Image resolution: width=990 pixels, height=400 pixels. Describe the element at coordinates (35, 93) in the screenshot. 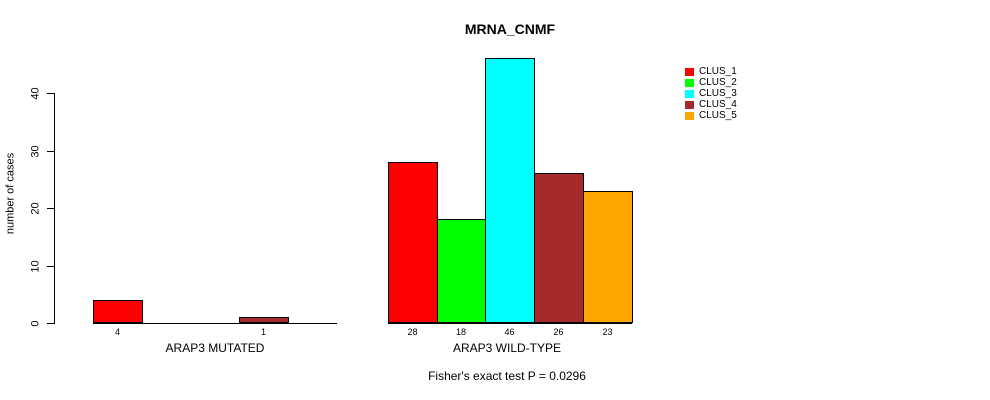

I see `y-tick-label: 40` at that location.